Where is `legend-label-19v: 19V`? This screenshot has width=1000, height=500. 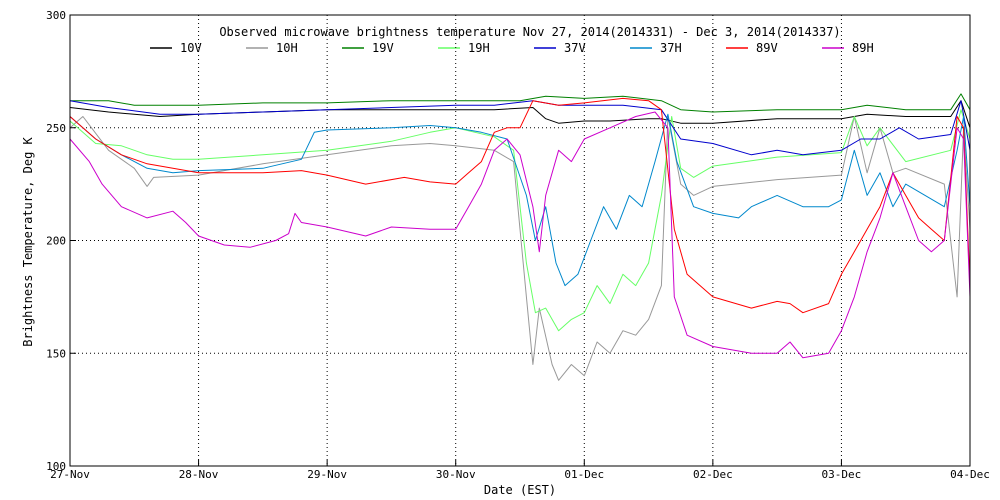 legend-label-19v: 19V is located at coordinates (383, 48).